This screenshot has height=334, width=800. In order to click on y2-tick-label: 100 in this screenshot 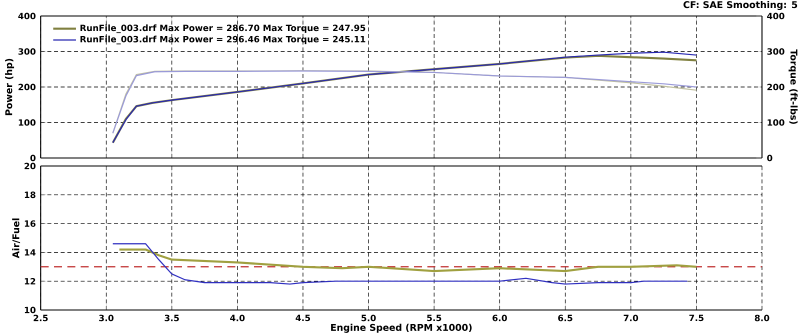, I will do `click(776, 122)`.